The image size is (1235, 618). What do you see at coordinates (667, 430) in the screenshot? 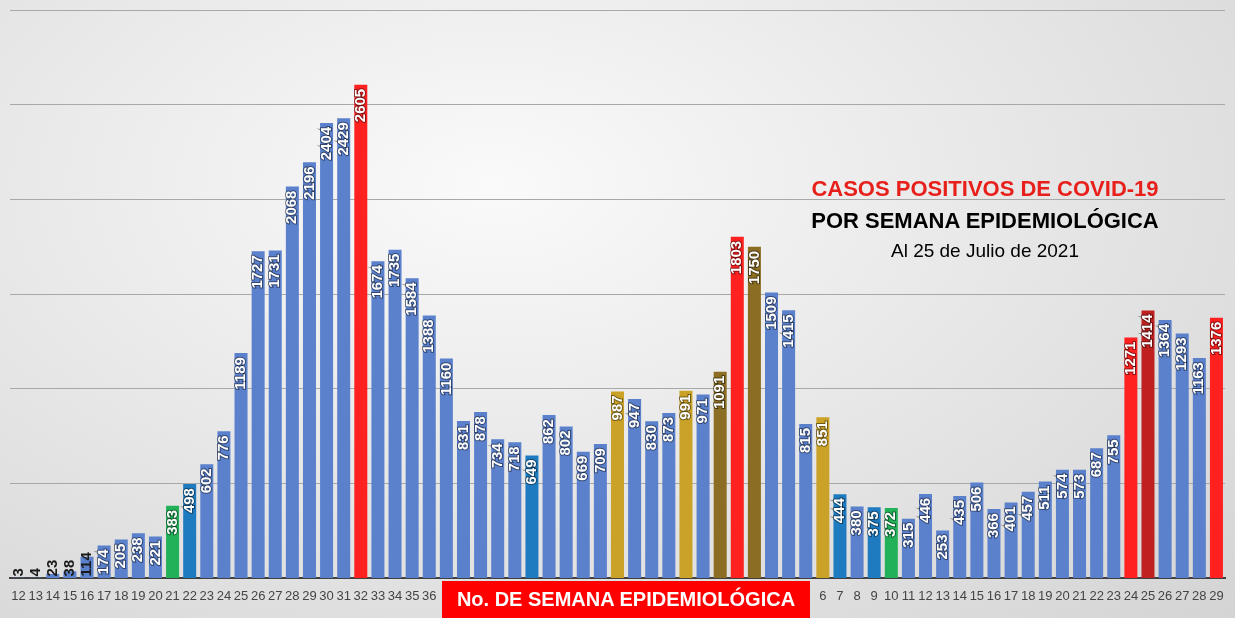
I see `data-label: 873` at bounding box center [667, 430].